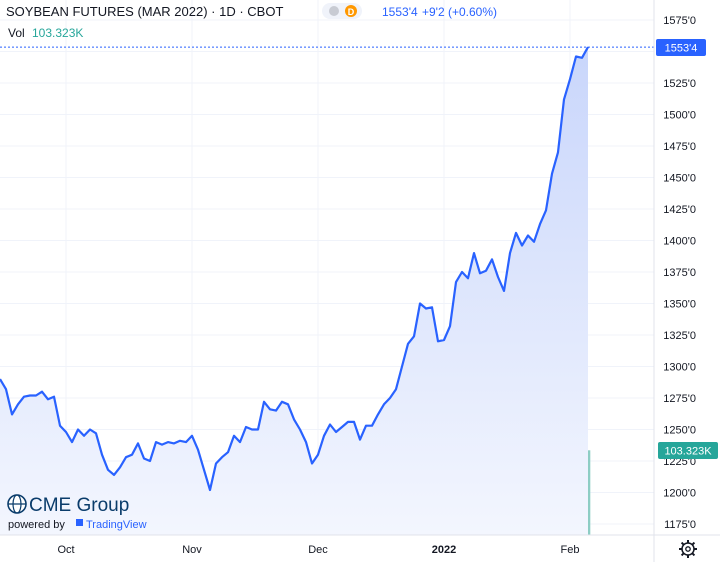 The image size is (720, 562). I want to click on tradingview-logo-text: TradingView, so click(116, 525).